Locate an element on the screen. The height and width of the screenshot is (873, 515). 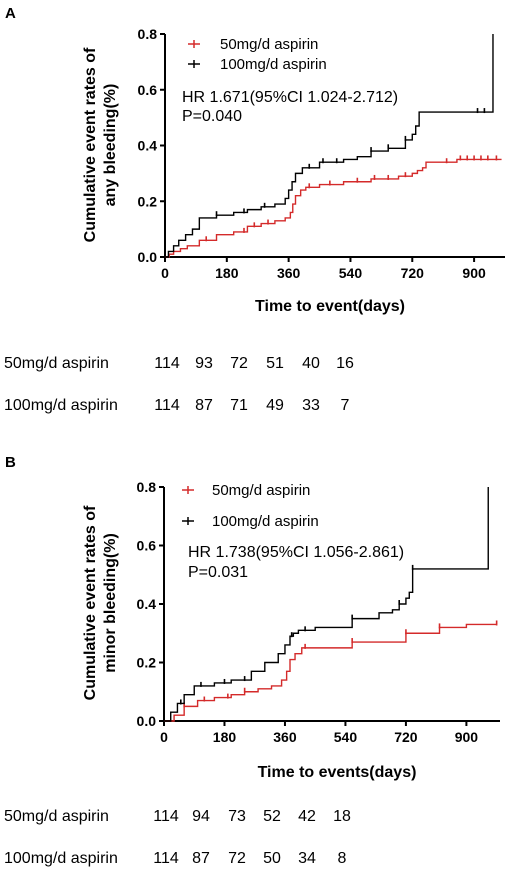
risk-table-b-count: 8 is located at coordinates (342, 858).